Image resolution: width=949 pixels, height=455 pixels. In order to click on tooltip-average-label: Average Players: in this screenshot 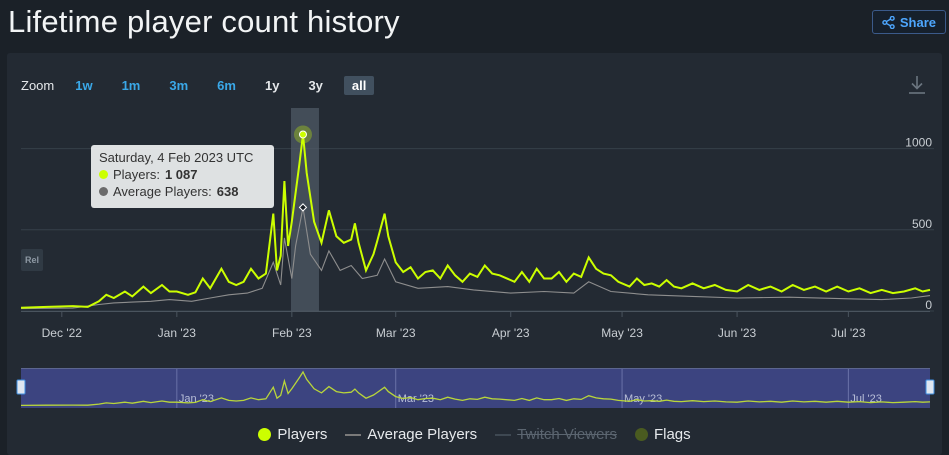, I will do `click(162, 191)`.